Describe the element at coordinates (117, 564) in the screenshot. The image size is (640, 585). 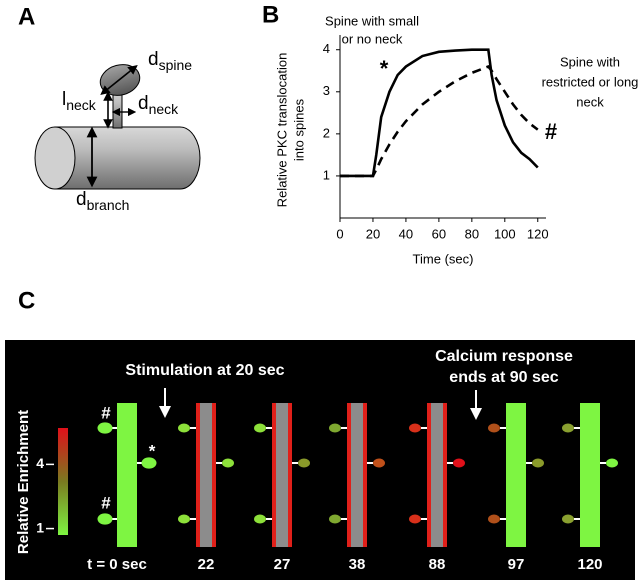
I see `time-label: t = 0 sec` at that location.